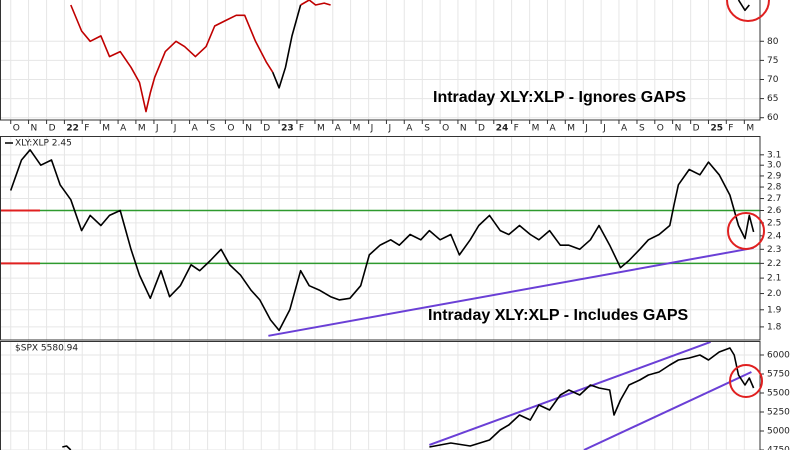  I want to click on y-tick-label: 1.9, so click(774, 310).